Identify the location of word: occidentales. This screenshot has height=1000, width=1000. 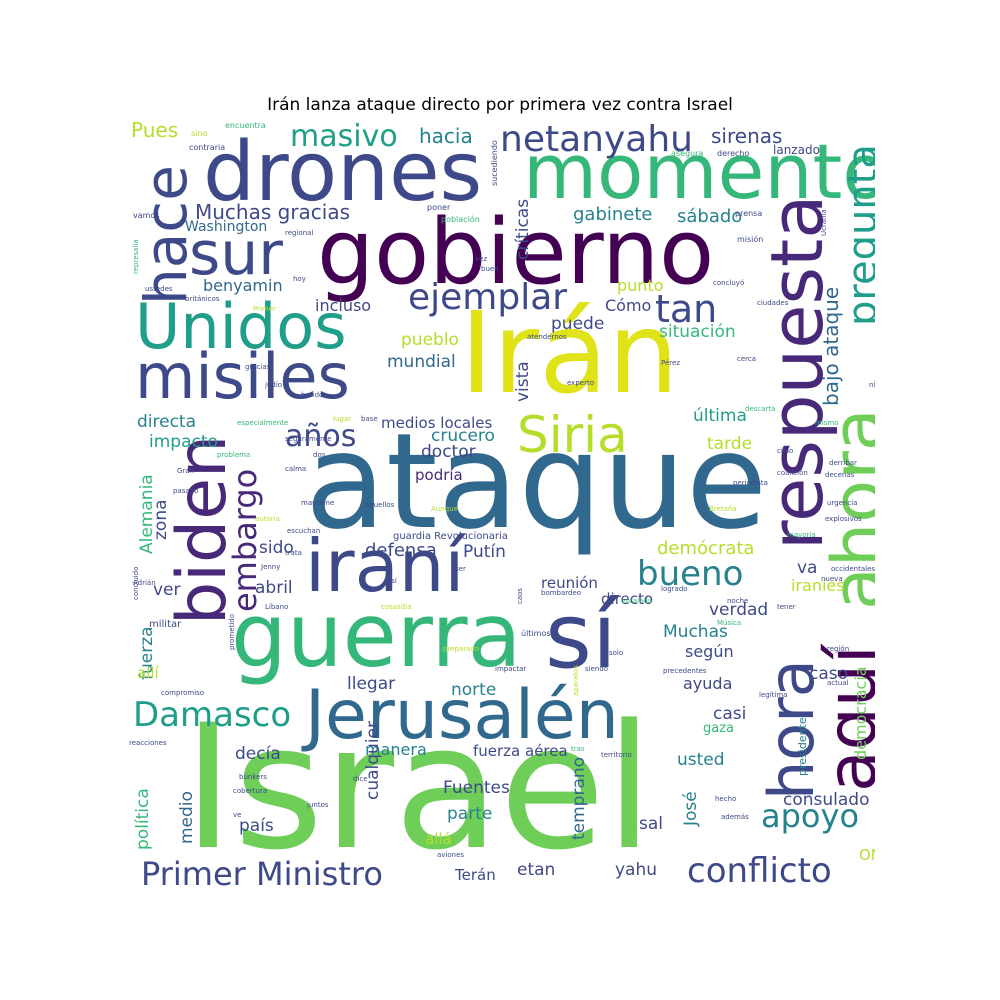
(853, 569).